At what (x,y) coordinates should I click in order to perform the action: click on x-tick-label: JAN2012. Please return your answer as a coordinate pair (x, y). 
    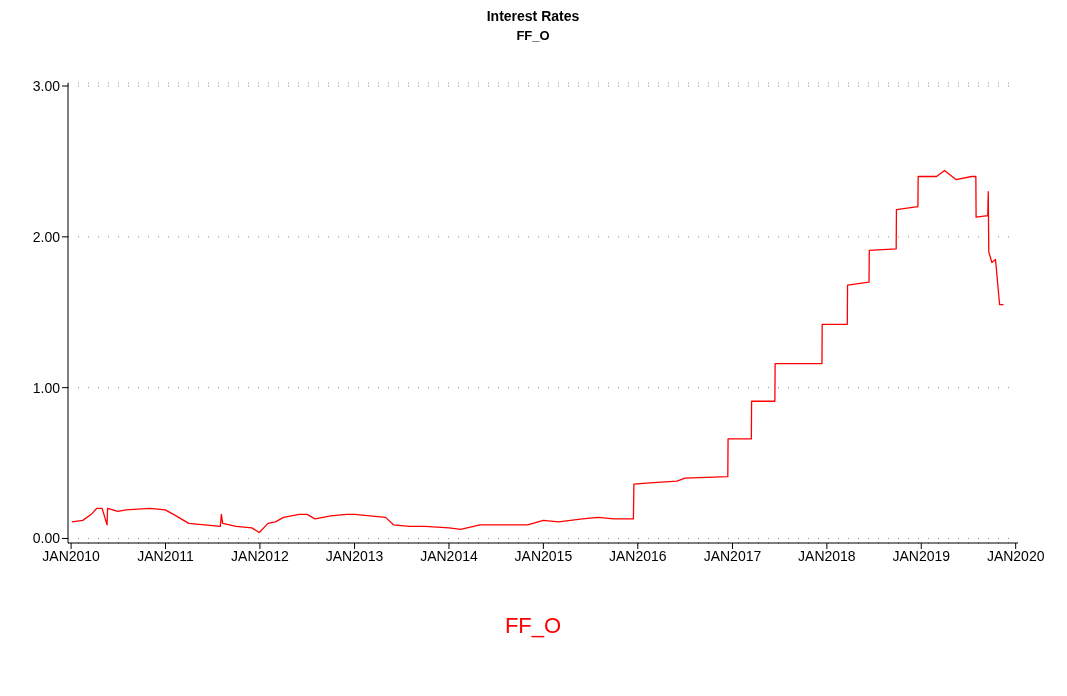
    Looking at the image, I should click on (260, 555).